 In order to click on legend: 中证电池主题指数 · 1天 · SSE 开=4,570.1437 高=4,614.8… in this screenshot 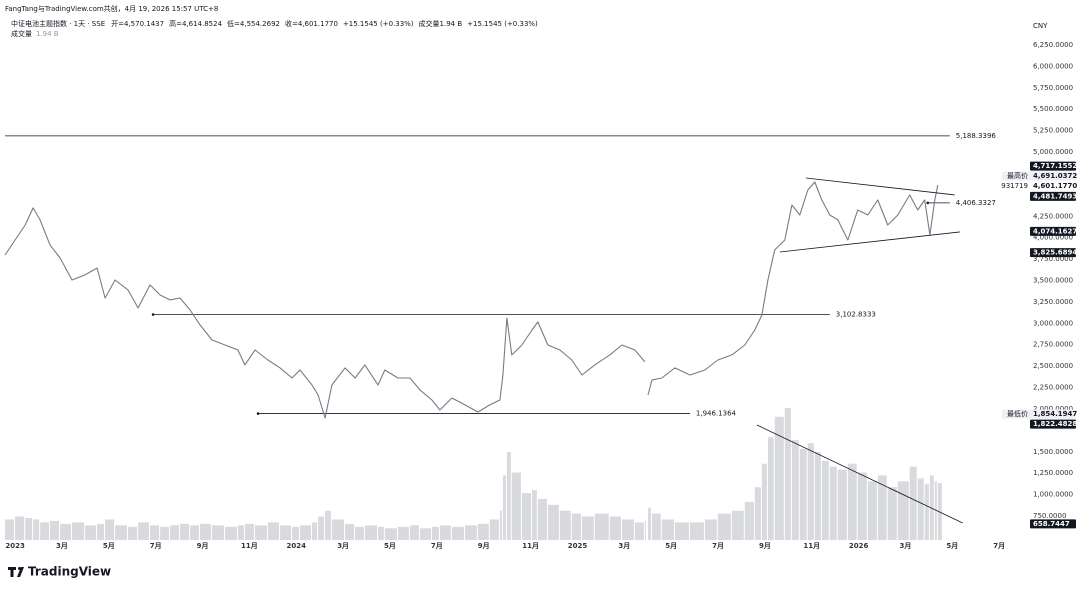, I will do `click(274, 23)`.